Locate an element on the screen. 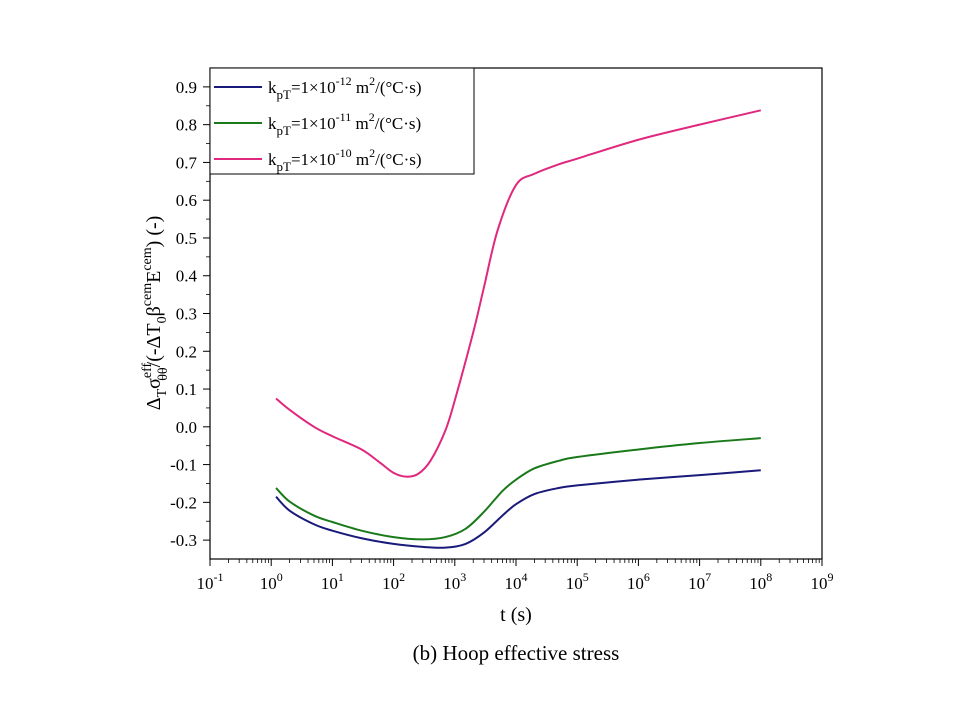 The height and width of the screenshot is (720, 960). y-title-sup-cem2: cem is located at coordinates (147, 258).